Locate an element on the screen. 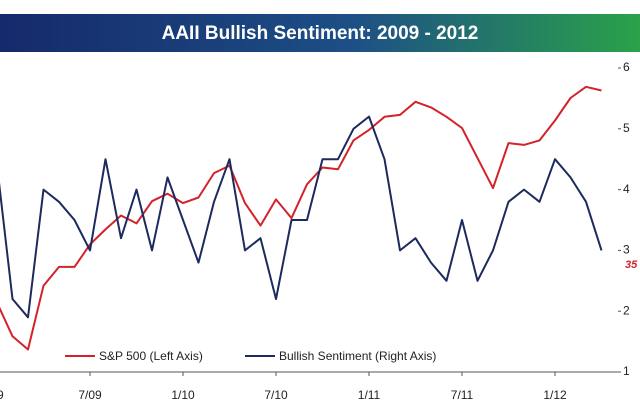 This screenshot has width=640, height=420. x-tick-label: 7/09 is located at coordinates (90, 395).